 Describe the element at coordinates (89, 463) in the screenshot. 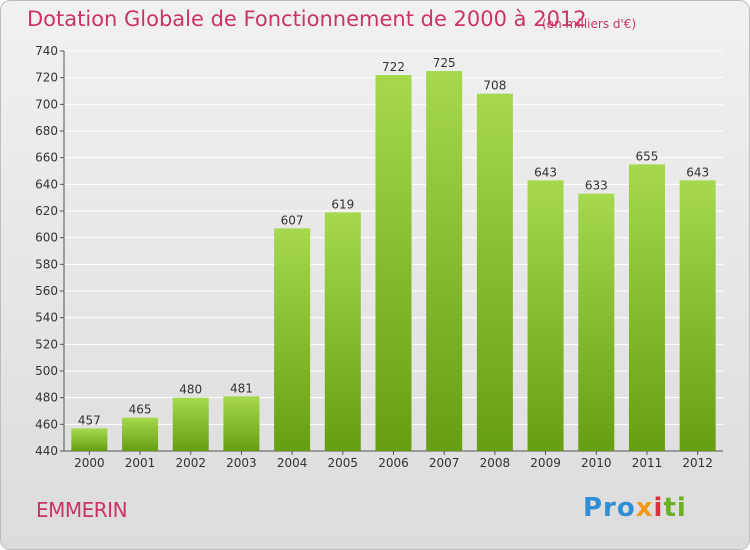

I see `x-tick-label: 2000` at that location.